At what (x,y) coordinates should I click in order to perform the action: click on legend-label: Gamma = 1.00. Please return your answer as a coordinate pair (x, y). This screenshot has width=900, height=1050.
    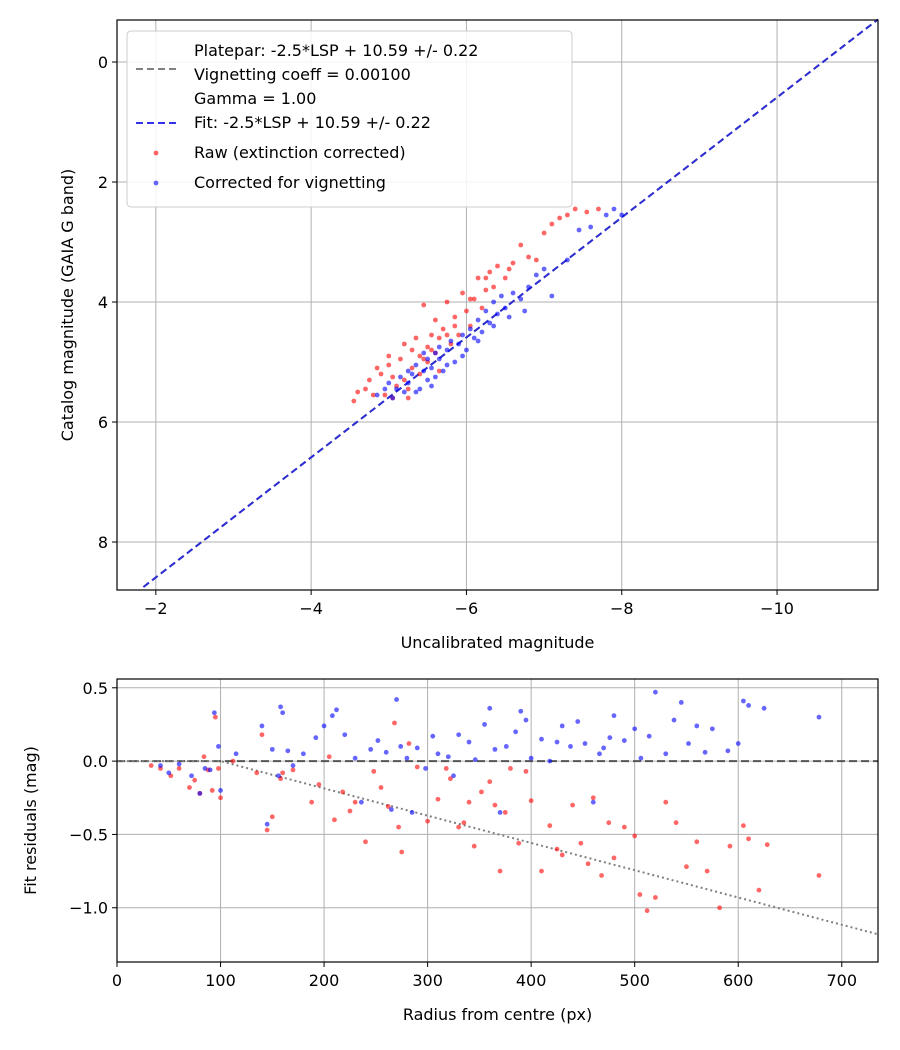
    Looking at the image, I should click on (255, 98).